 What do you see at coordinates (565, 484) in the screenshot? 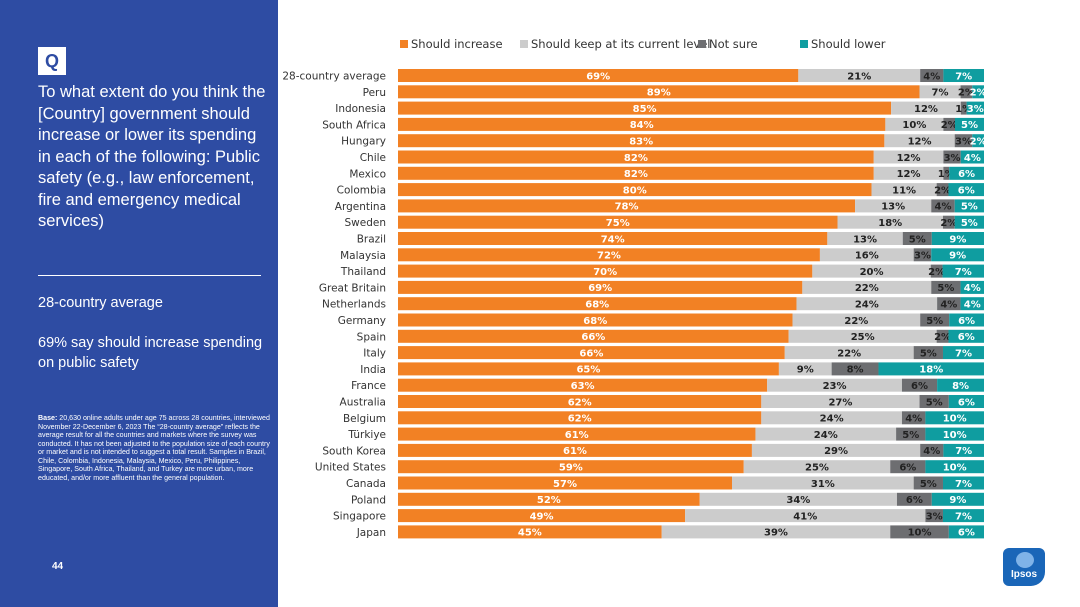
I see `data-label-should-increase: 57%` at bounding box center [565, 484].